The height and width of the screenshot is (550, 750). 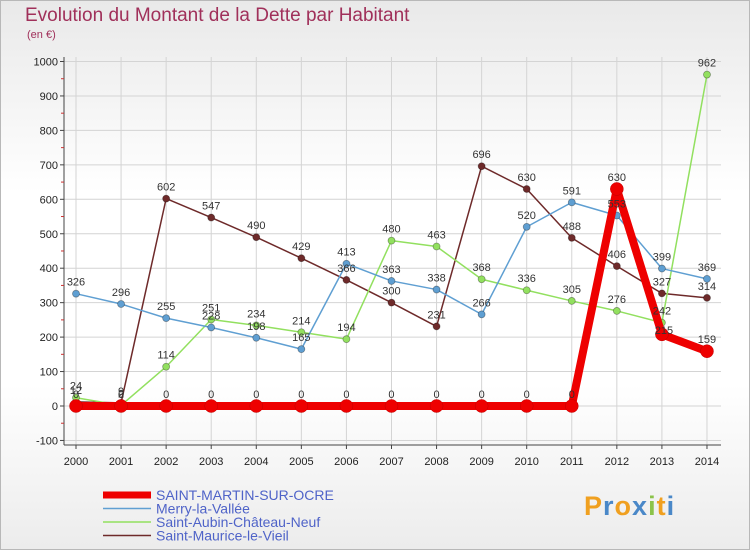 What do you see at coordinates (629, 506) in the screenshot?
I see `proxiti-logo: Proxiti` at bounding box center [629, 506].